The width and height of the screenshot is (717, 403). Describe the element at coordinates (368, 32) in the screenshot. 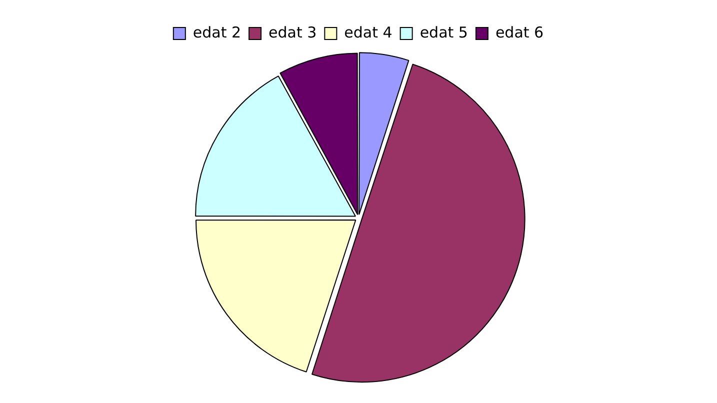

I see `legend-label: edat 4` at that location.